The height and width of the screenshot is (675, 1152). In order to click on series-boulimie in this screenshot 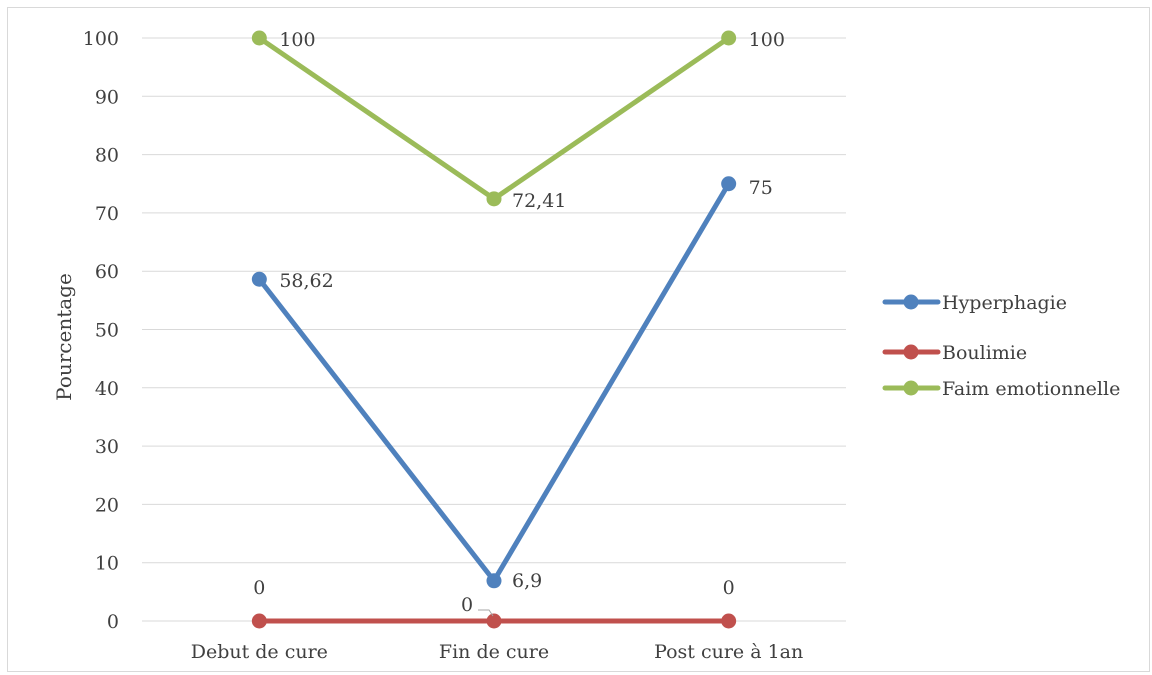, I will do `click(494, 621)`.